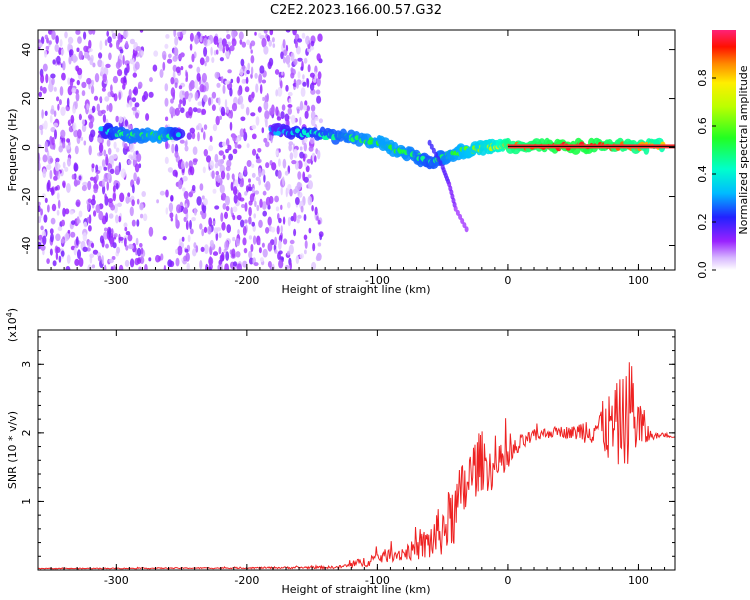 This screenshot has width=750, height=600. I want to click on snr-y-axis-label: SNR (10 * v/v), so click(12, 450).